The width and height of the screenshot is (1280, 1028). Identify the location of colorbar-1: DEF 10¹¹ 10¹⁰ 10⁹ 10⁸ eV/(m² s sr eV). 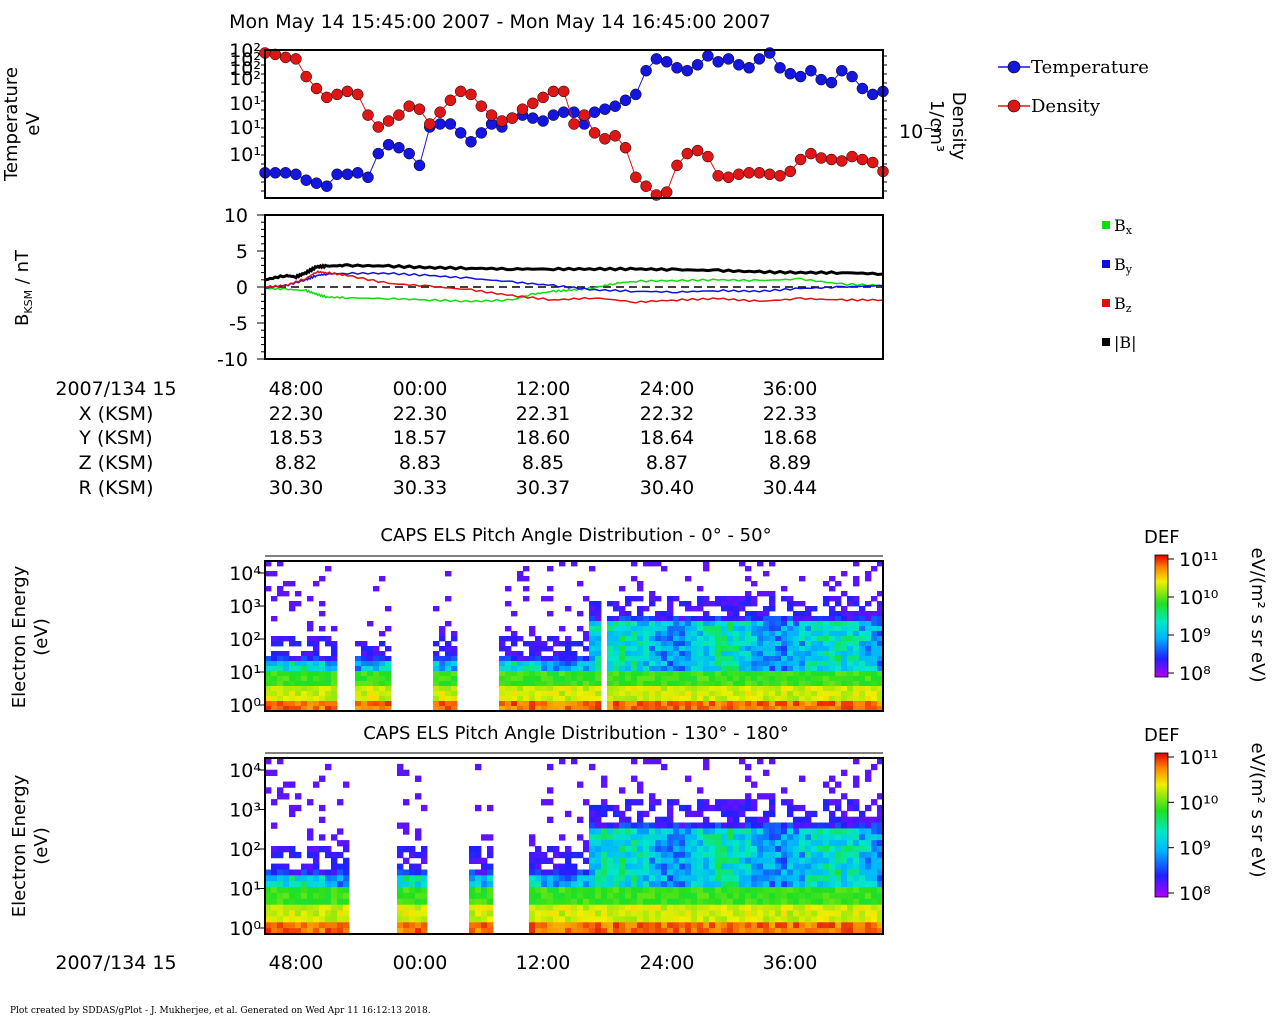
(1206, 606).